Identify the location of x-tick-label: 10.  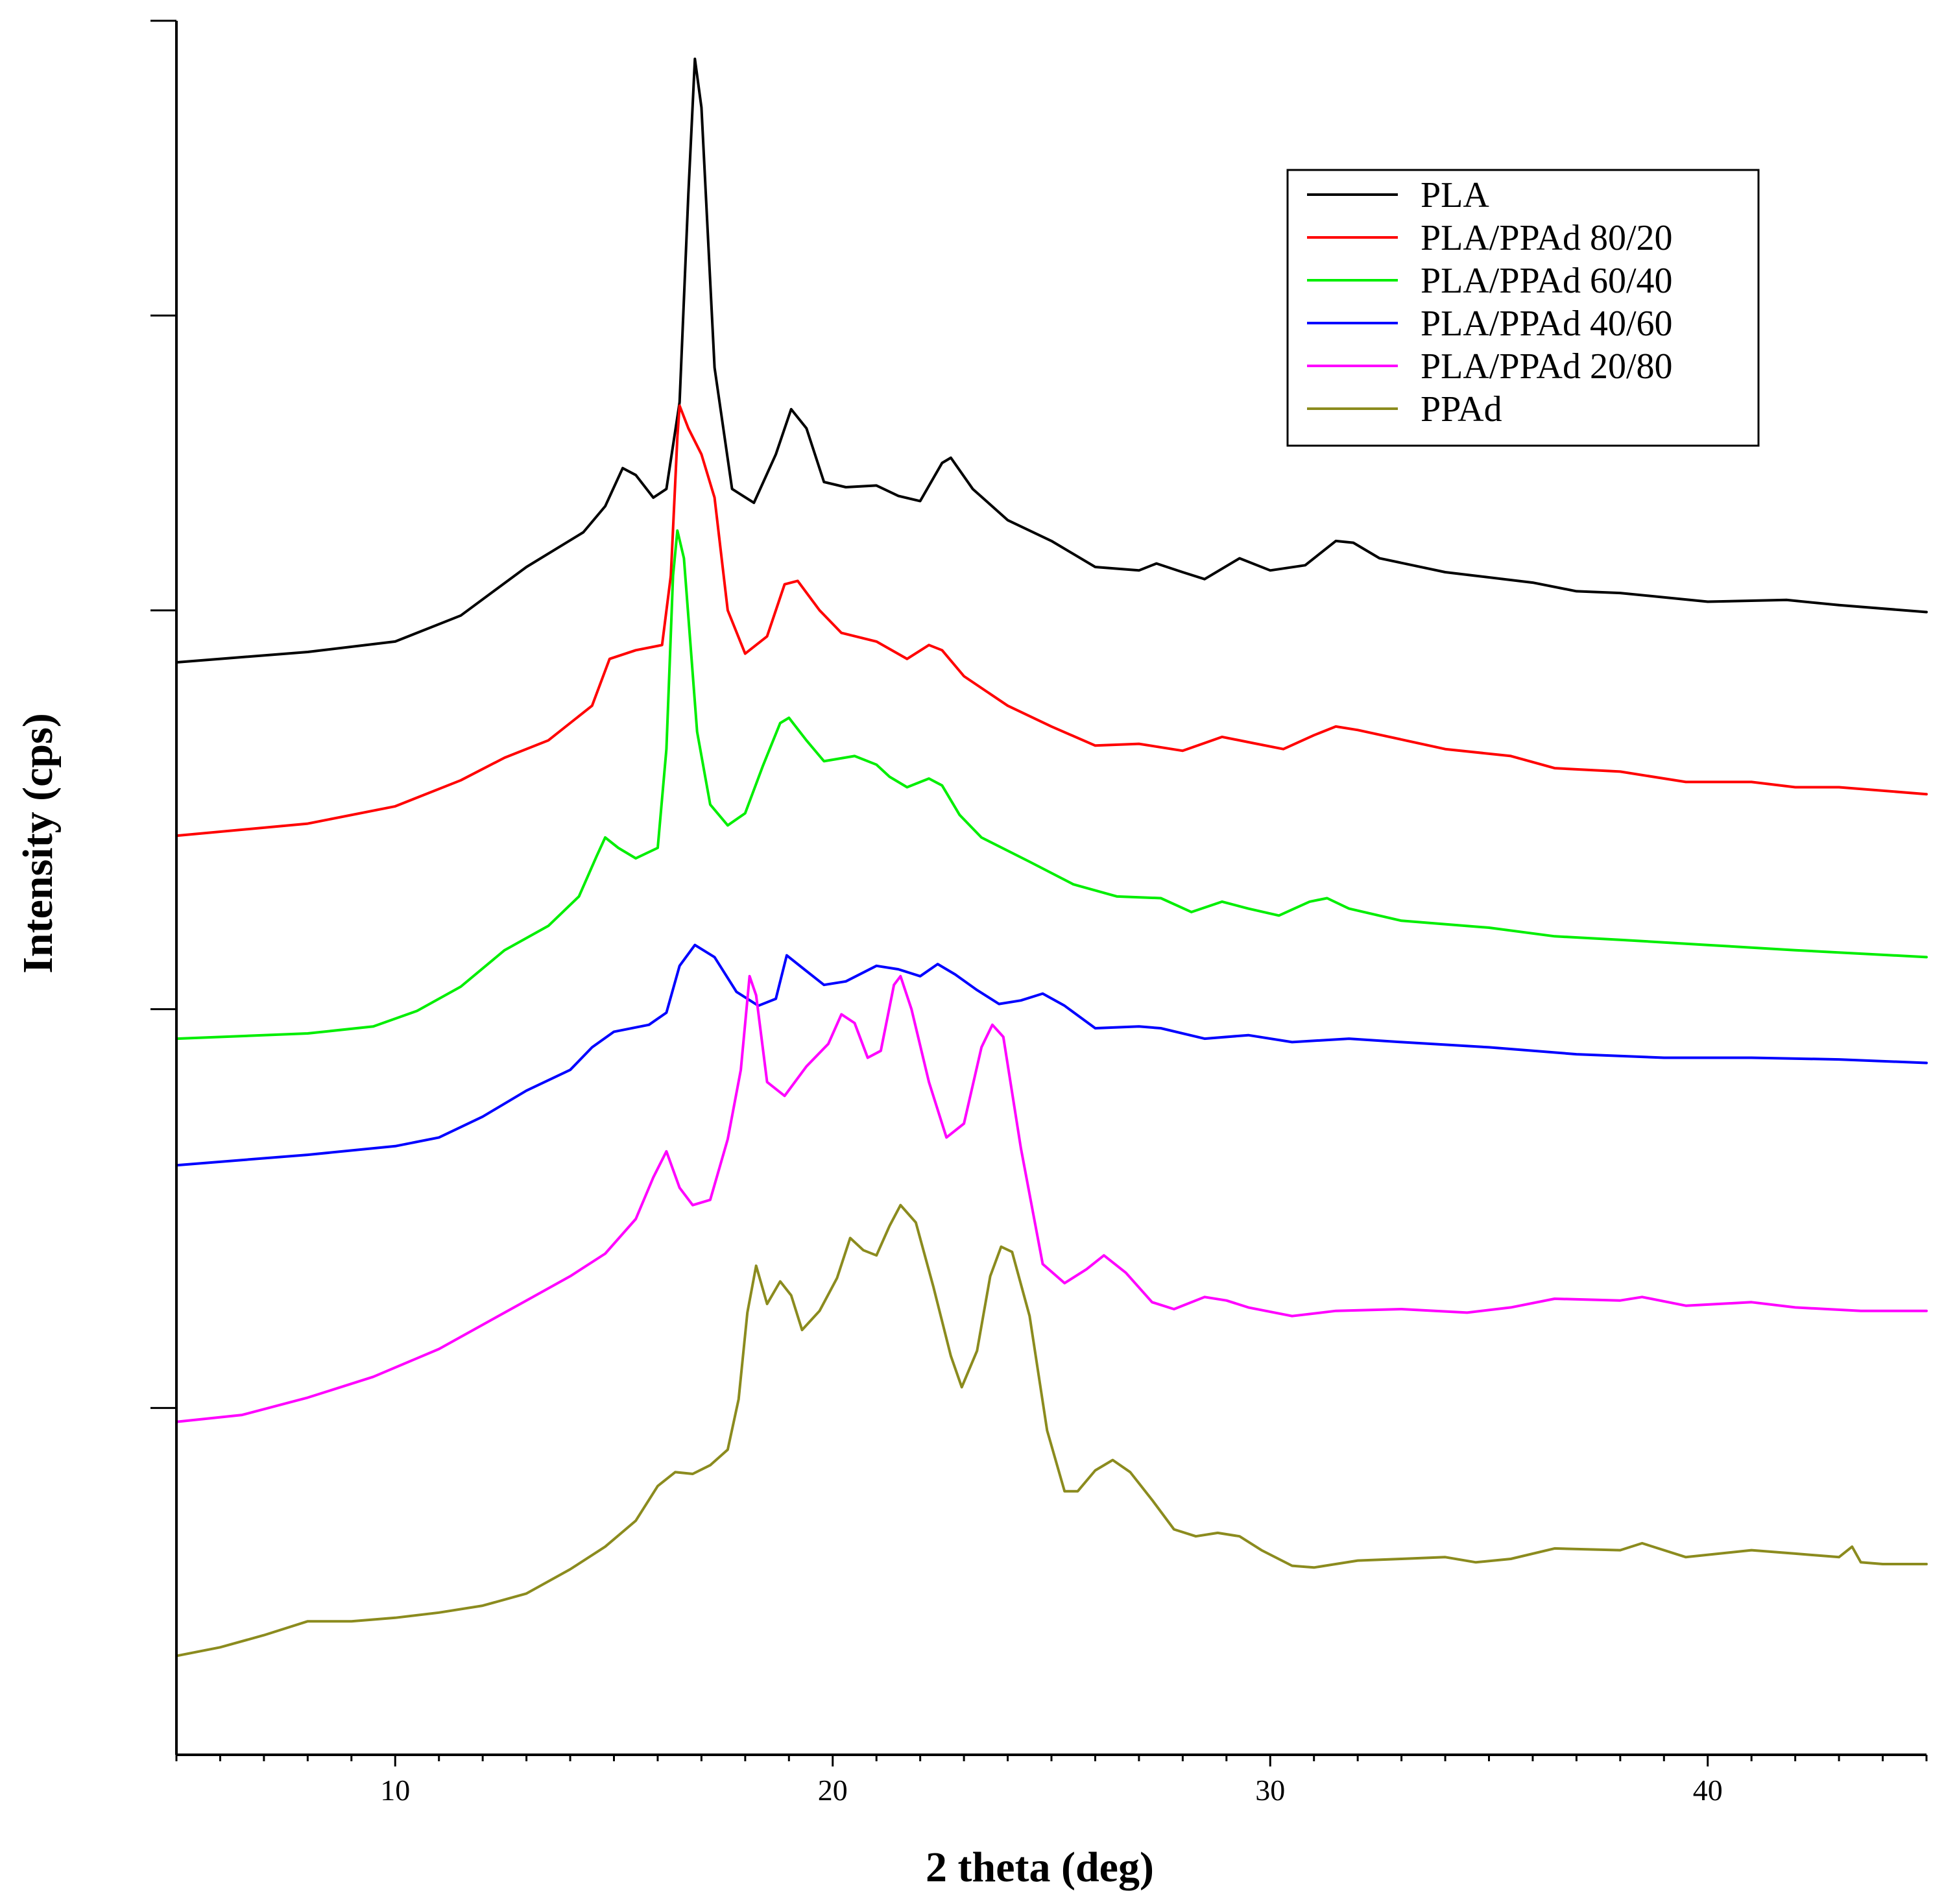
(395, 1790).